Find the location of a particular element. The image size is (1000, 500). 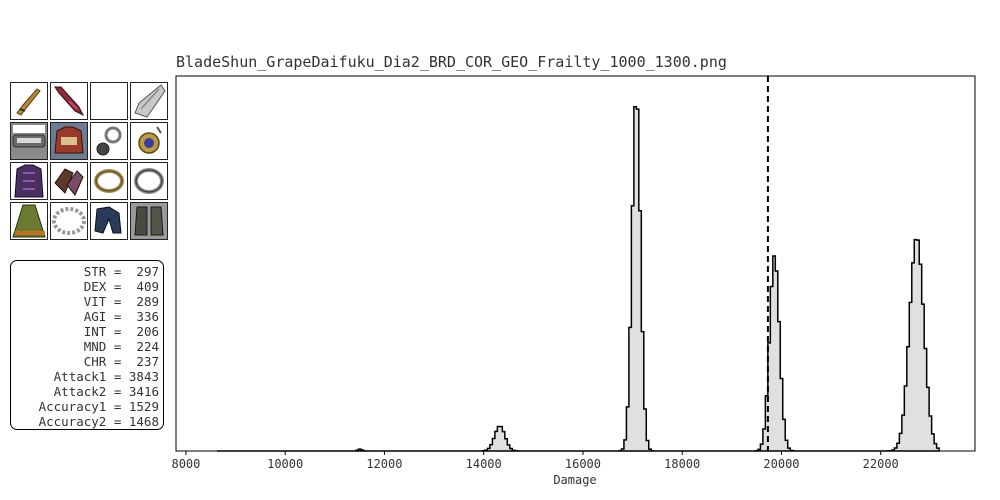

stat-attack1: Attack1 = 3843 is located at coordinates (106, 376).